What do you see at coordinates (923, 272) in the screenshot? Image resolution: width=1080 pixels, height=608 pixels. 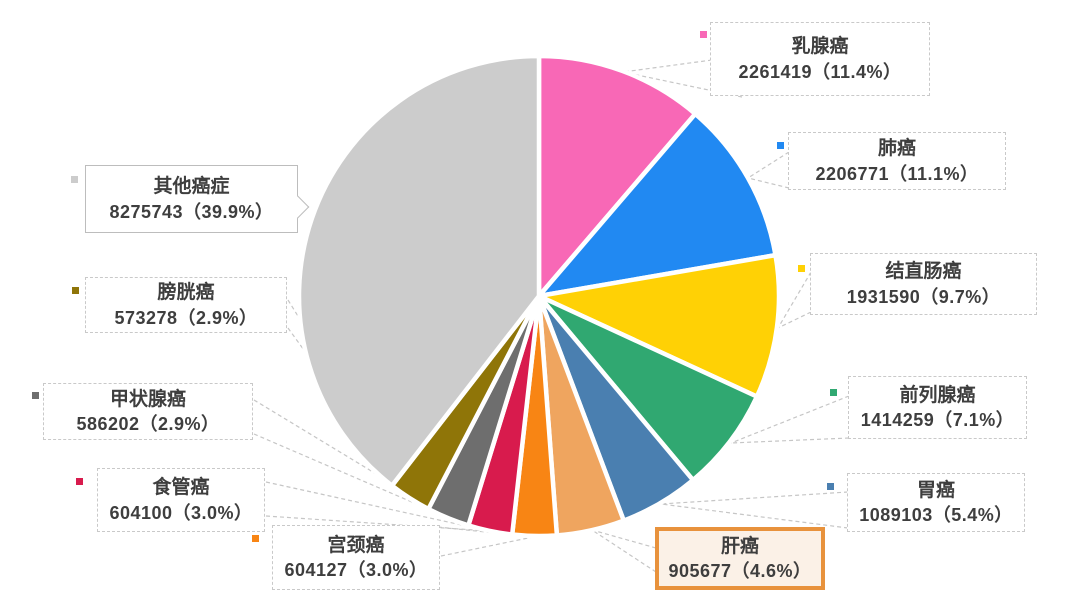 I see `slice-name: 结直肠癌` at bounding box center [923, 272].